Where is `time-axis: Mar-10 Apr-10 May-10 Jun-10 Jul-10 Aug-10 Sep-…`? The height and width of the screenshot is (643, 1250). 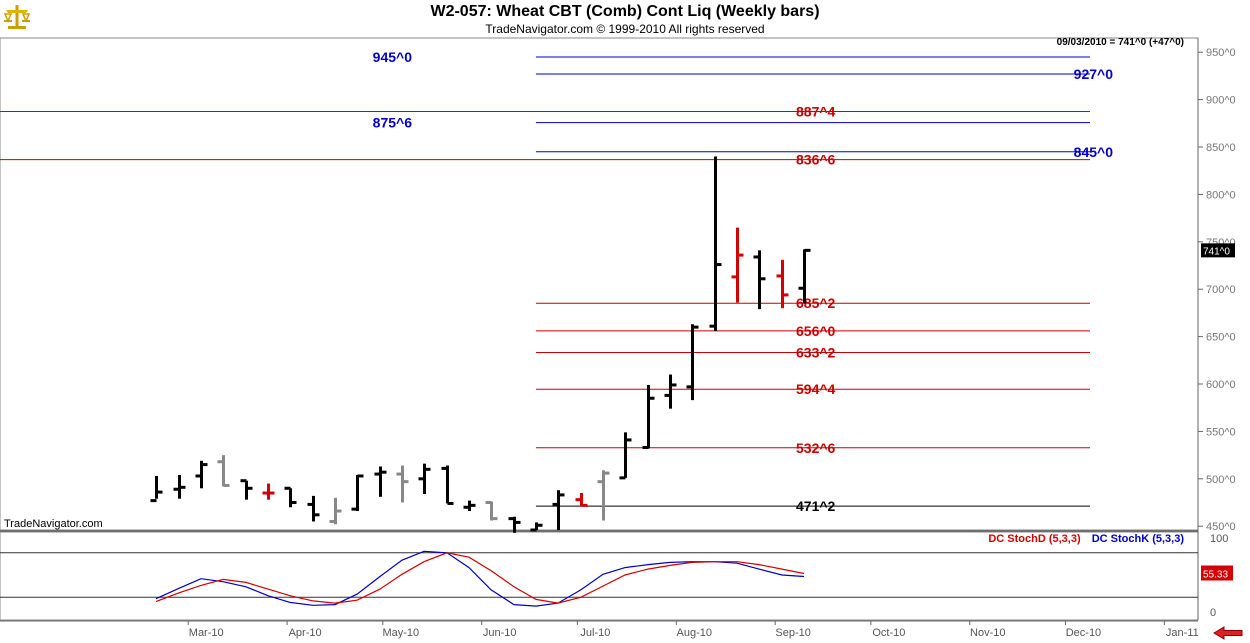 time-axis: Mar-10 Apr-10 May-10 Jun-10 Jul-10 Aug-10 Sep-… is located at coordinates (599, 629).